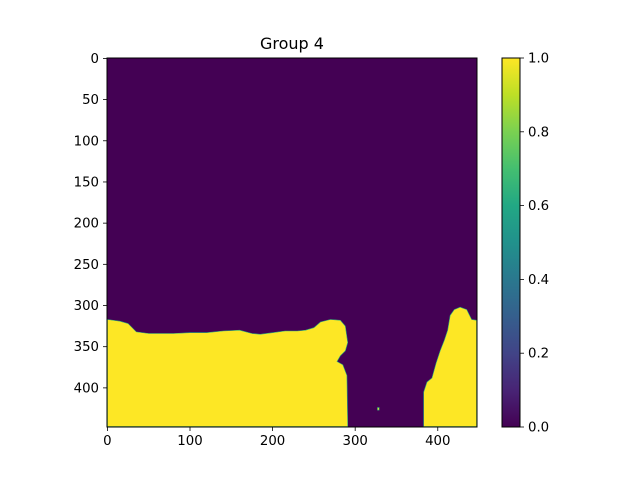 This screenshot has width=640, height=480. I want to click on colorbar-tick-label: 0.2, so click(538, 354).